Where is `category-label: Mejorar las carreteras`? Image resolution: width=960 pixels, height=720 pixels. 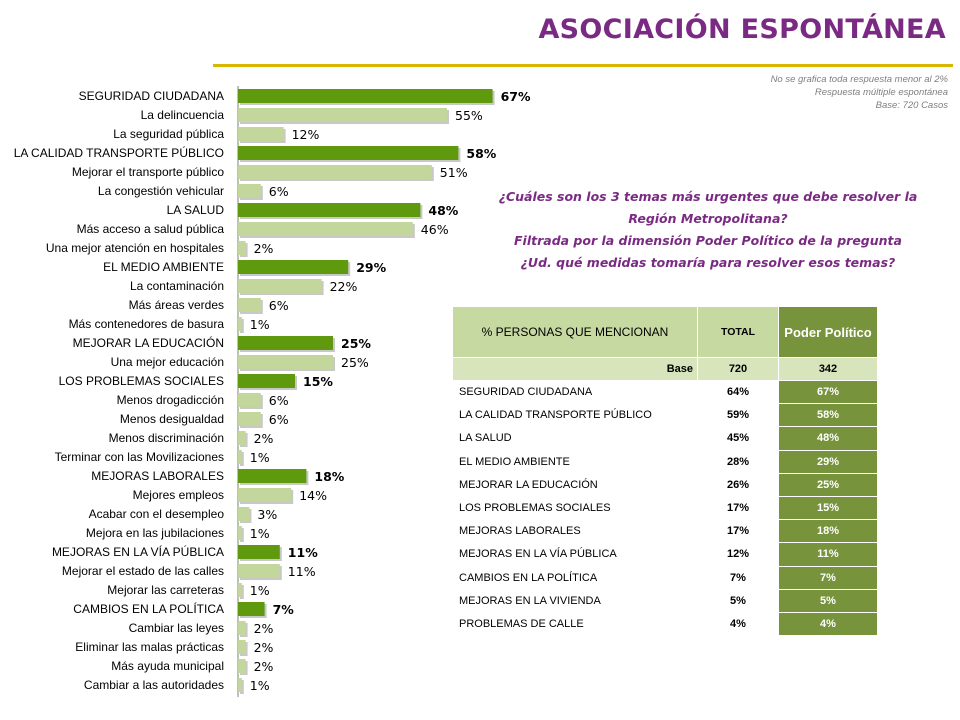
category-label: Mejorar las carreteras is located at coordinates (165, 590).